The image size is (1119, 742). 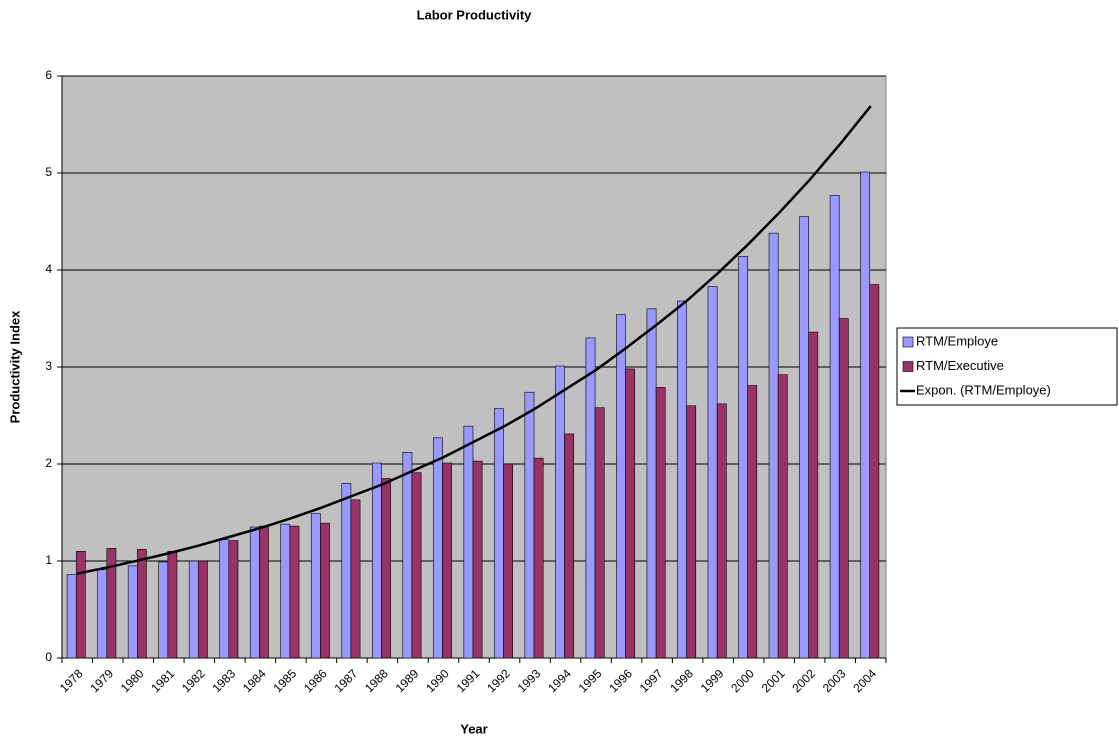 I want to click on x-tick-label: 1978, so click(x=71, y=680).